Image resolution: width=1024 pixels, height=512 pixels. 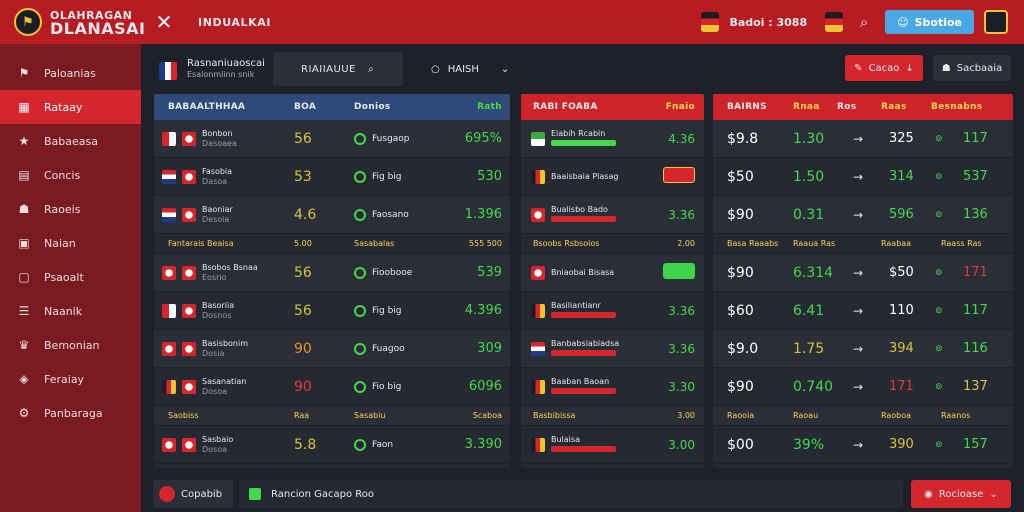 I want to click on table-row: $50 1.50 → 314 ⊚ 537, so click(x=863, y=177).